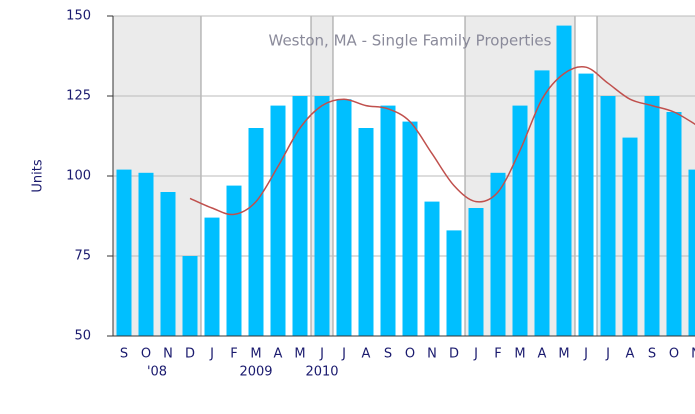 This screenshot has height=414, width=695. What do you see at coordinates (78, 16) in the screenshot?
I see `y-tick-label: 150` at bounding box center [78, 16].